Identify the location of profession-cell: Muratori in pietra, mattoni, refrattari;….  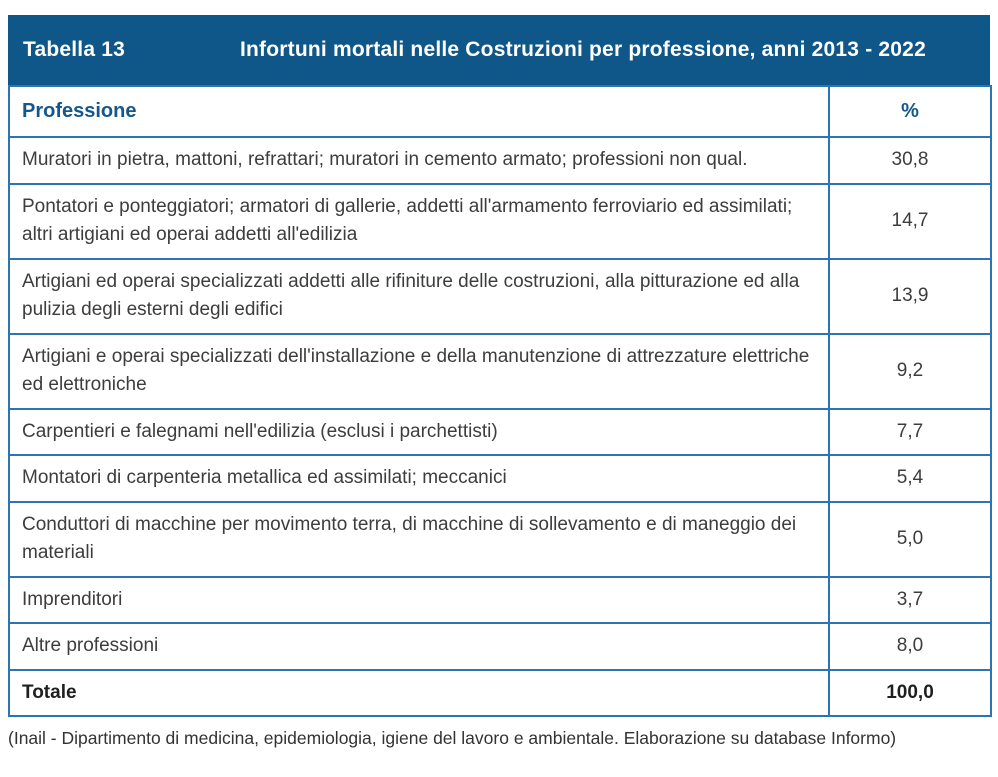
(419, 160).